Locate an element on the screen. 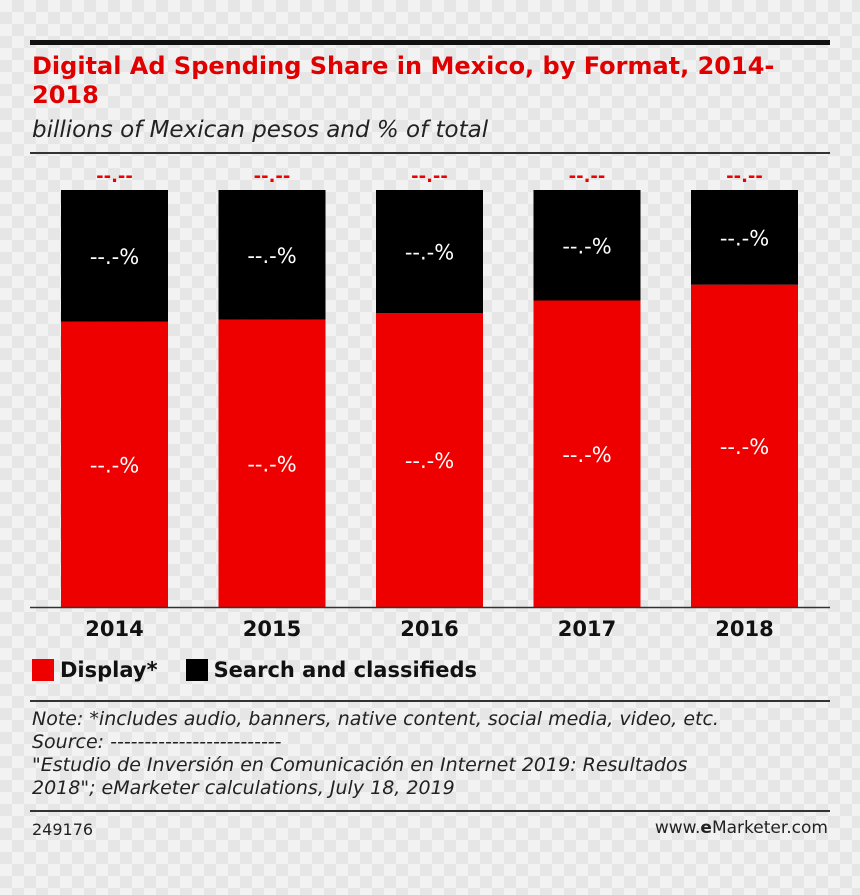 Image resolution: width=860 pixels, height=895 pixels. legend-item-search: Search and classifieds is located at coordinates (331, 670).